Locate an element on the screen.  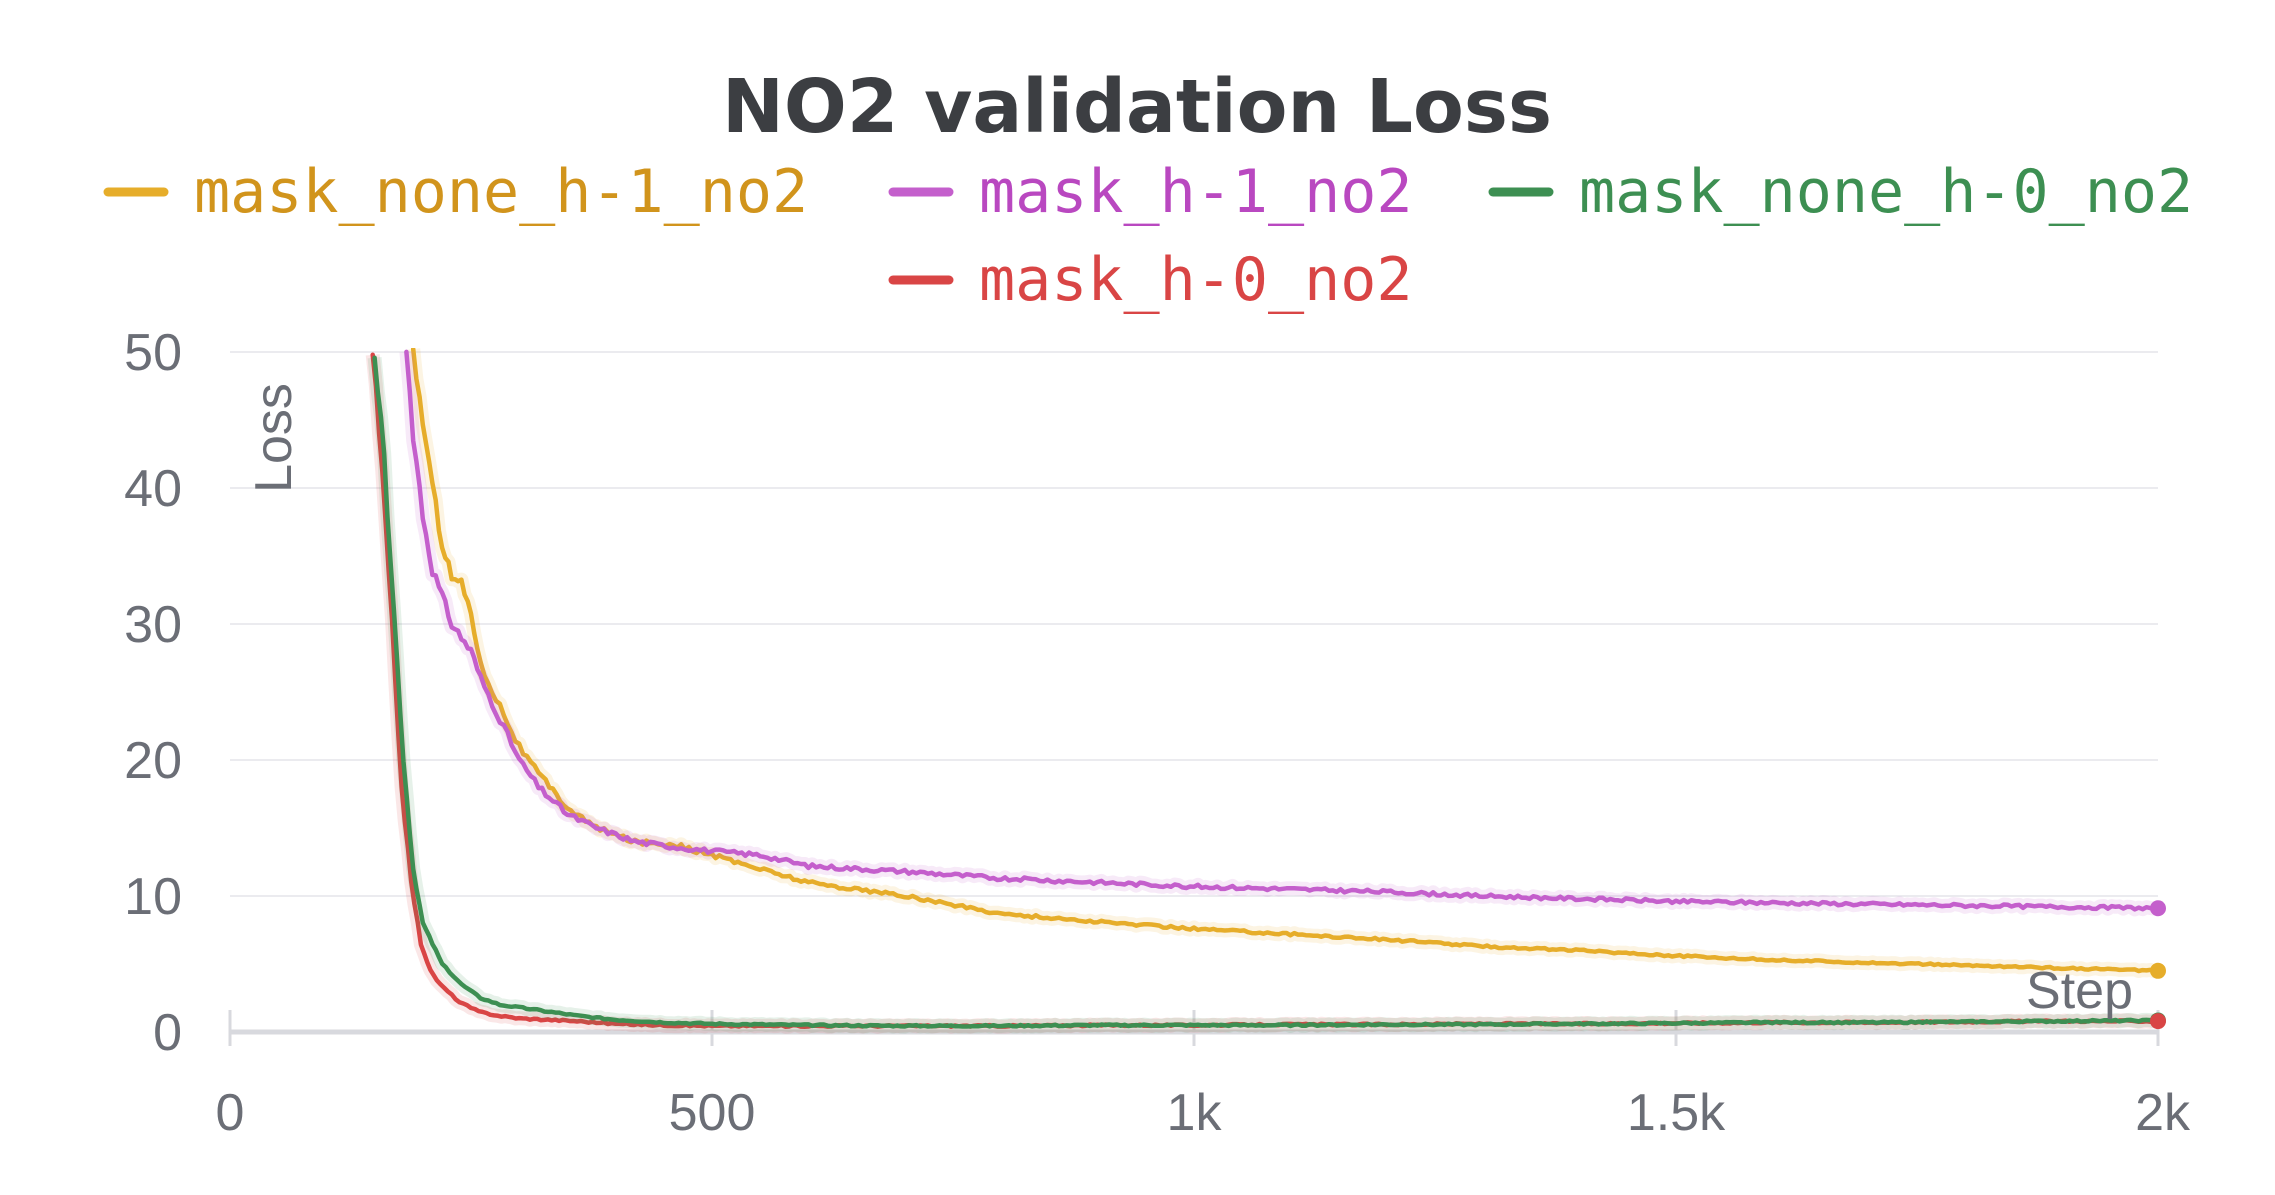
y-tick-label: 40 is located at coordinates (153, 489).